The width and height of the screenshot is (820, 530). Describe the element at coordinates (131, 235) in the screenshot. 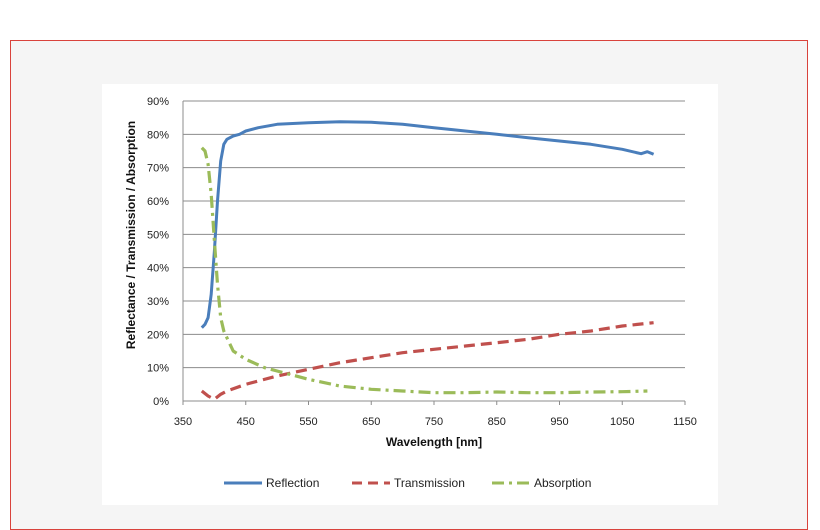

I see `y-axis-title: Reflectance / Transmission / Absorption` at that location.